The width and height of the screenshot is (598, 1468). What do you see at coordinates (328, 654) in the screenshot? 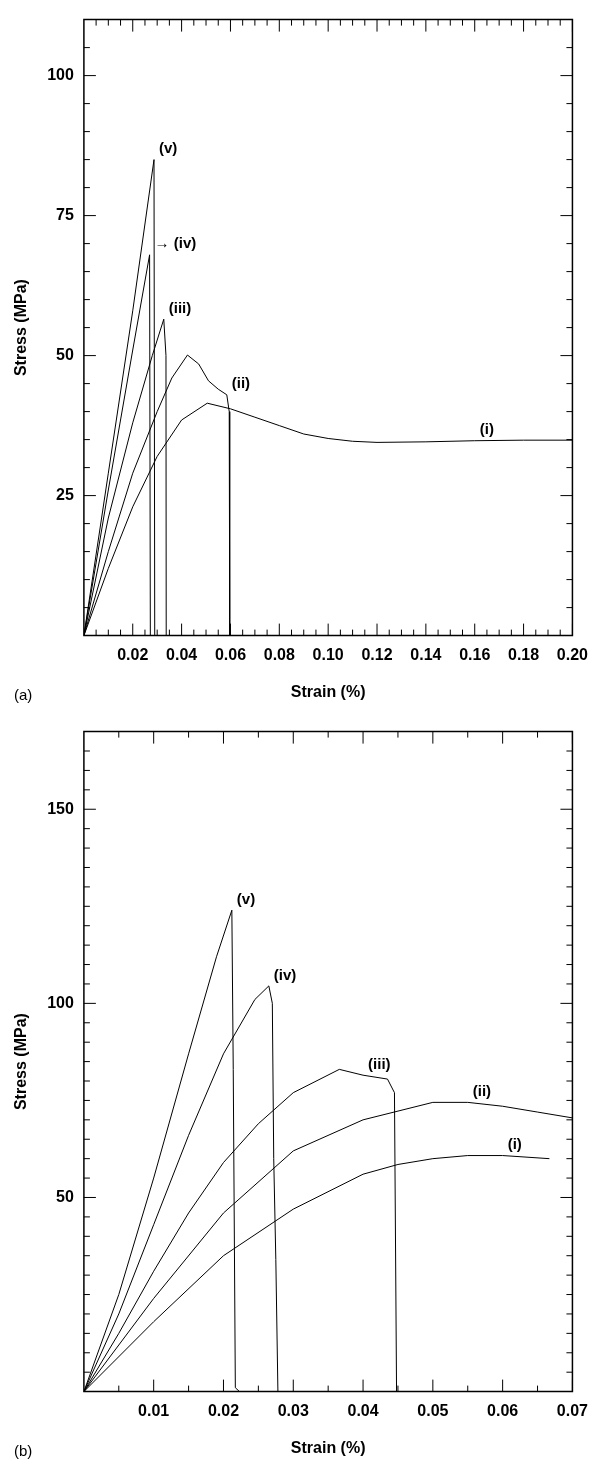
I see `x-tick-label: 0.10` at bounding box center [328, 654].